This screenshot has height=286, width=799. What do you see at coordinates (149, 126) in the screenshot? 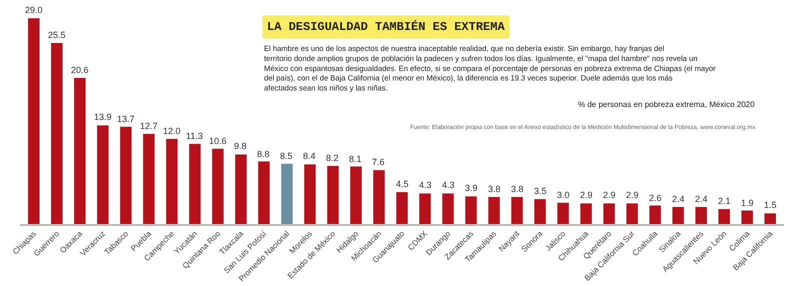
I see `data-label: 12.7` at bounding box center [149, 126].